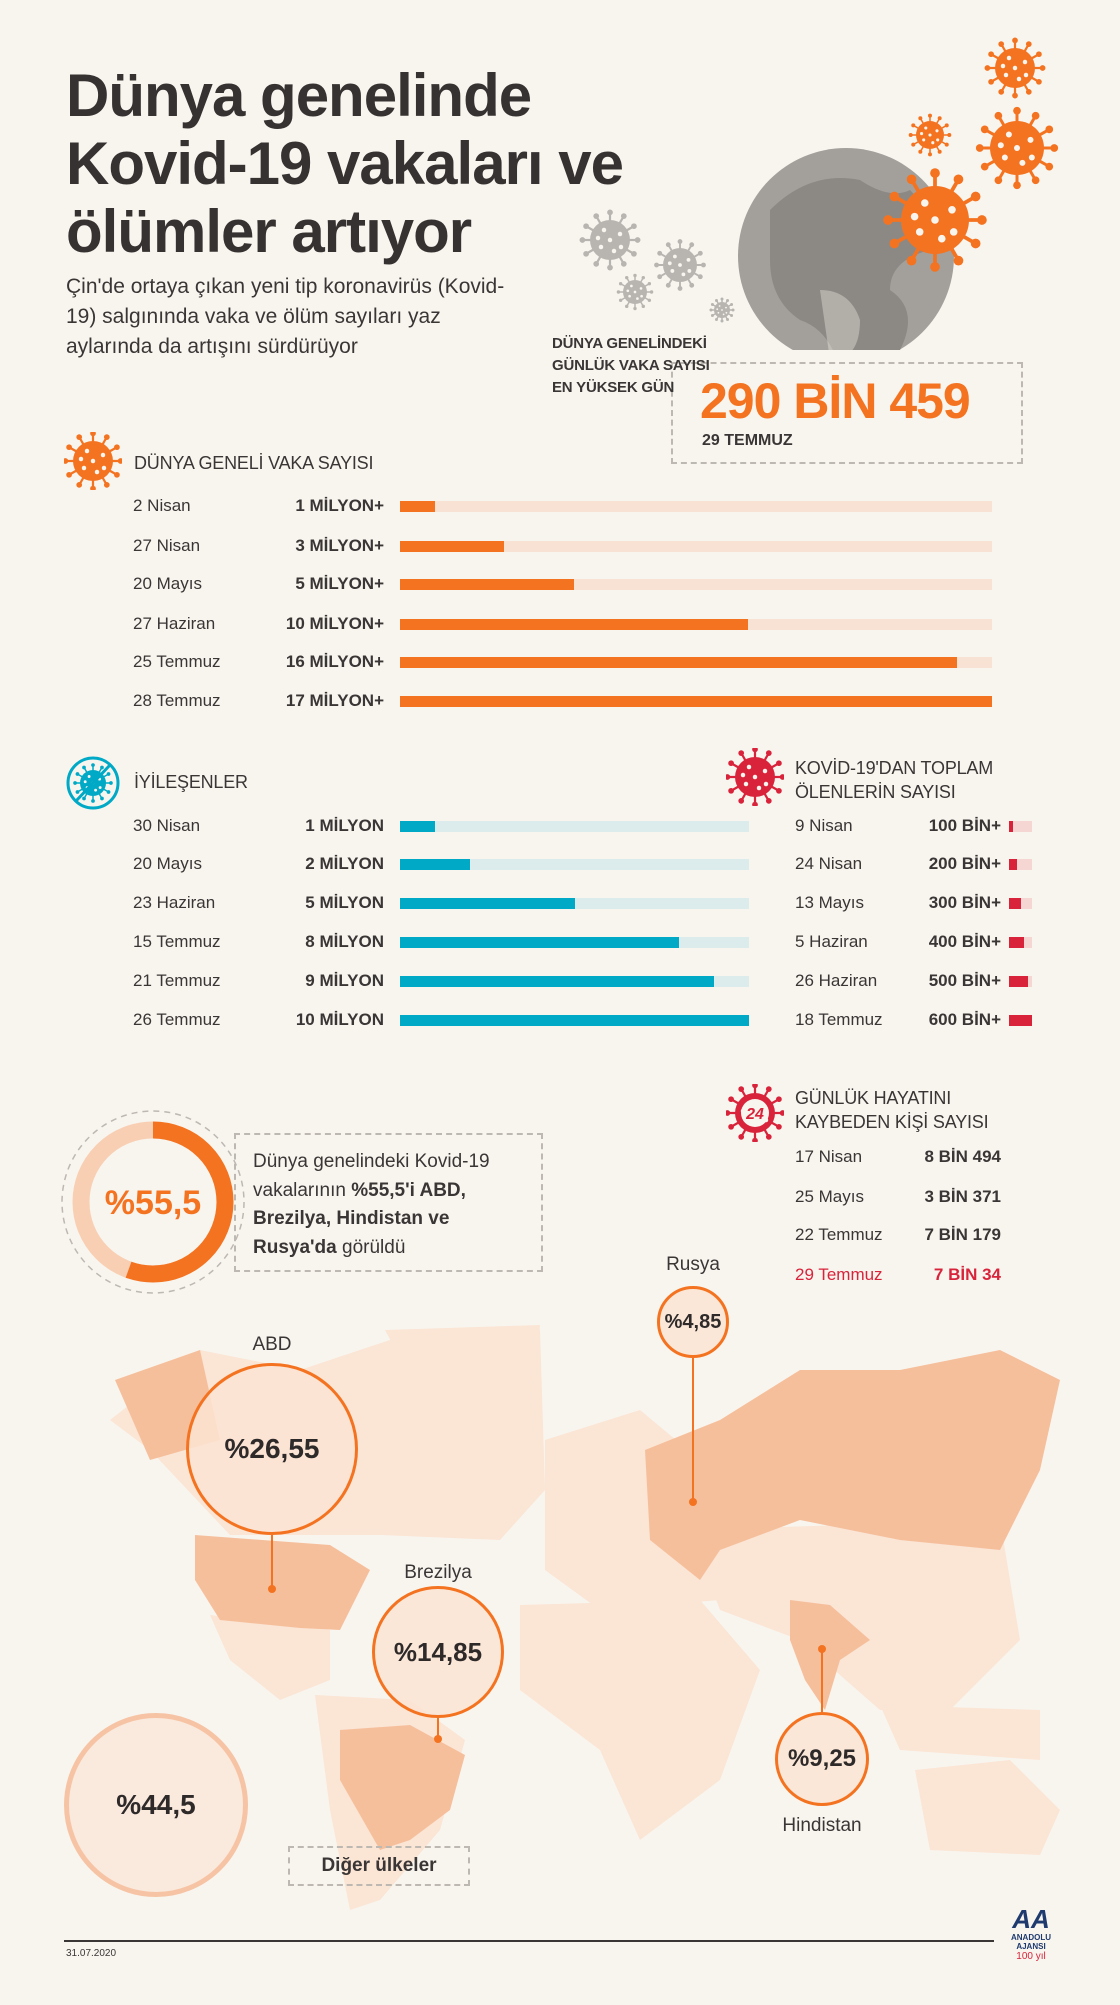 The height and width of the screenshot is (2005, 1120). What do you see at coordinates (339, 545) in the screenshot?
I see `row-value: 3 MİLYON+` at bounding box center [339, 545].